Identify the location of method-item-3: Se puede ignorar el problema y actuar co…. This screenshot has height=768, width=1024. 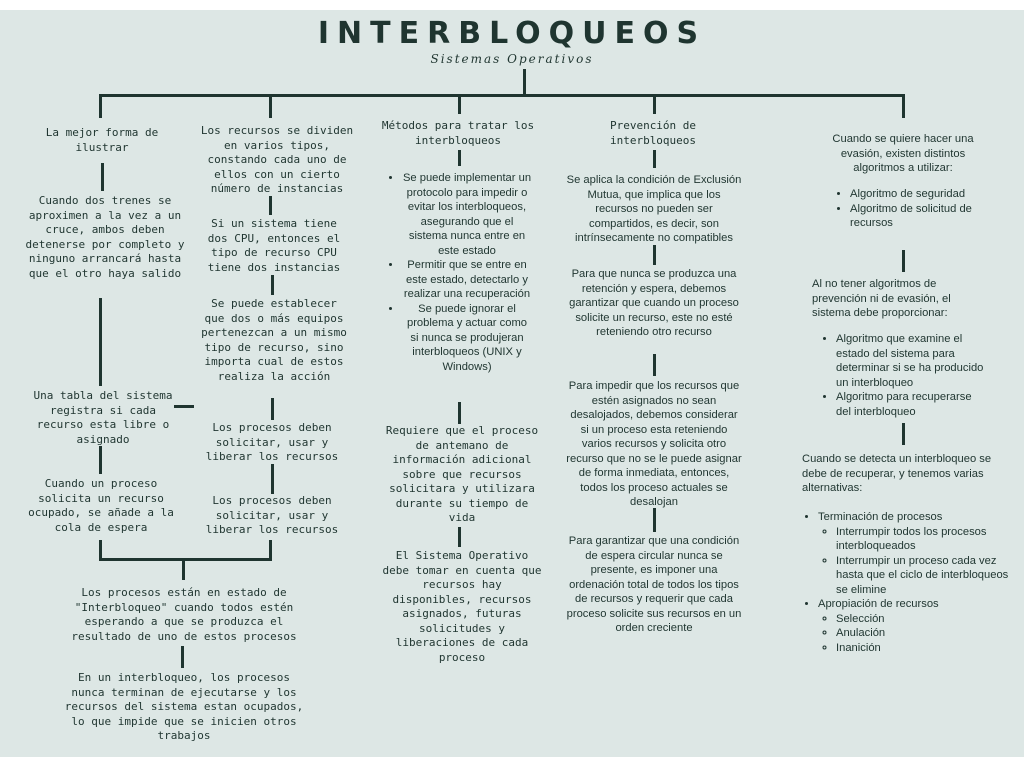
(467, 338).